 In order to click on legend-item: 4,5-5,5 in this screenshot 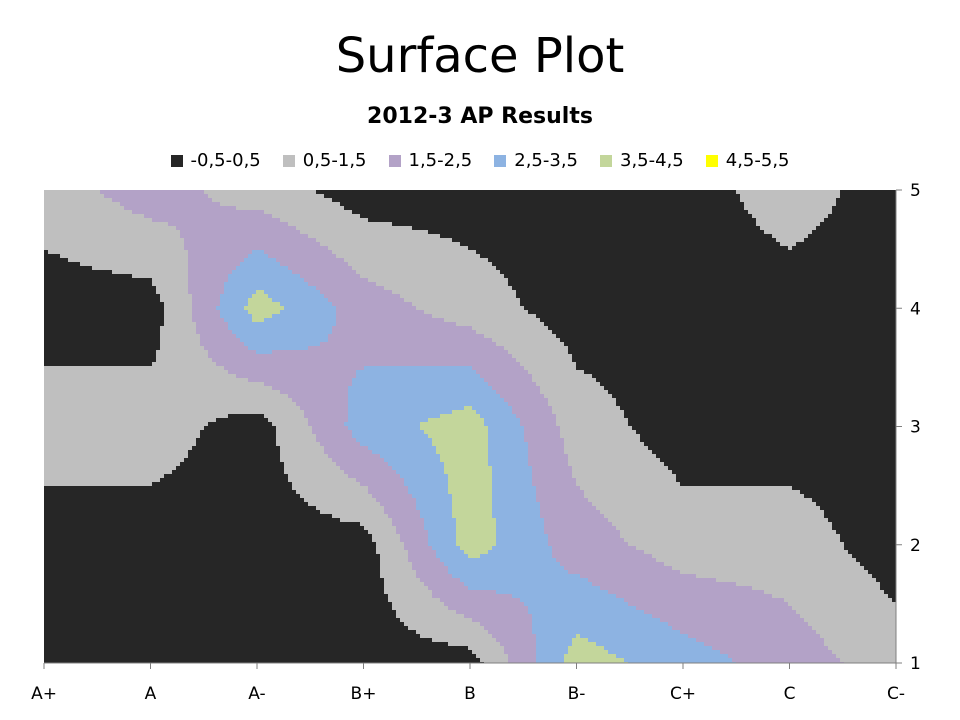, I will do `click(747, 160)`.